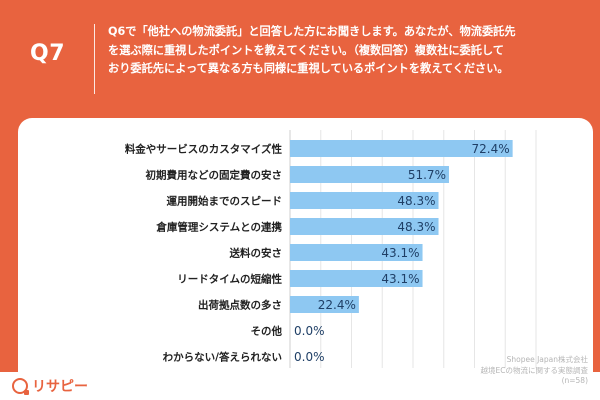 Image resolution: width=600 pixels, height=400 pixels. What do you see at coordinates (204, 149) in the screenshot?
I see `category-label: 料金やサービスのカスタマイズ性` at bounding box center [204, 149].